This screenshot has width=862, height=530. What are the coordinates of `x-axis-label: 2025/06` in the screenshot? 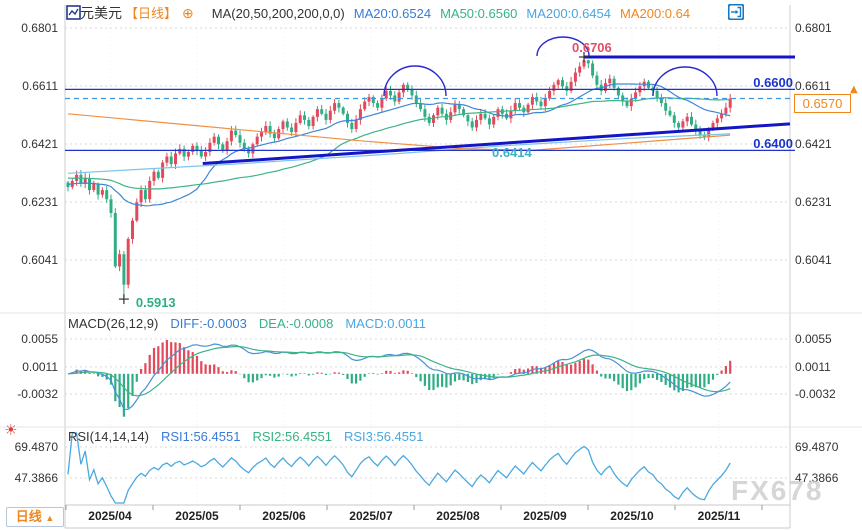 It's located at (284, 516).